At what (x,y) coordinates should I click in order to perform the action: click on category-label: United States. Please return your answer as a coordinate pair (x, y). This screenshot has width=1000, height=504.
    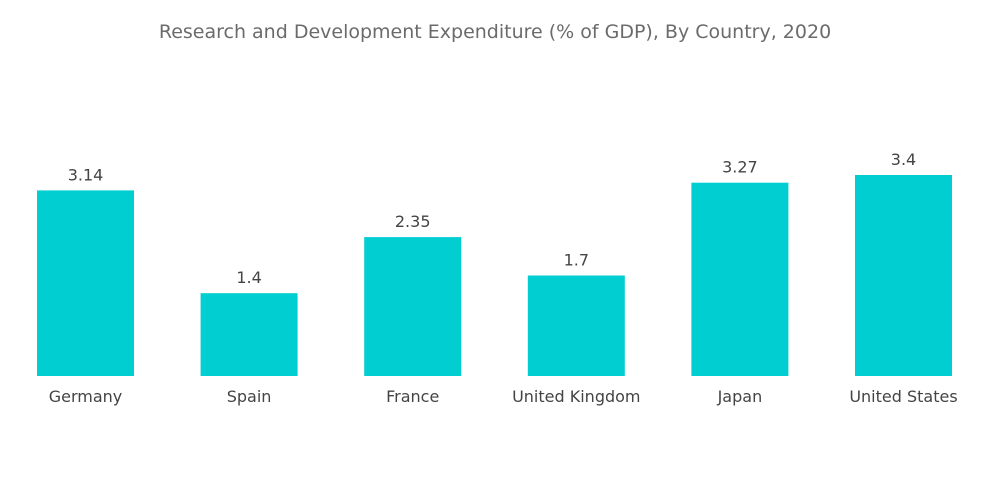
    Looking at the image, I should click on (903, 396).